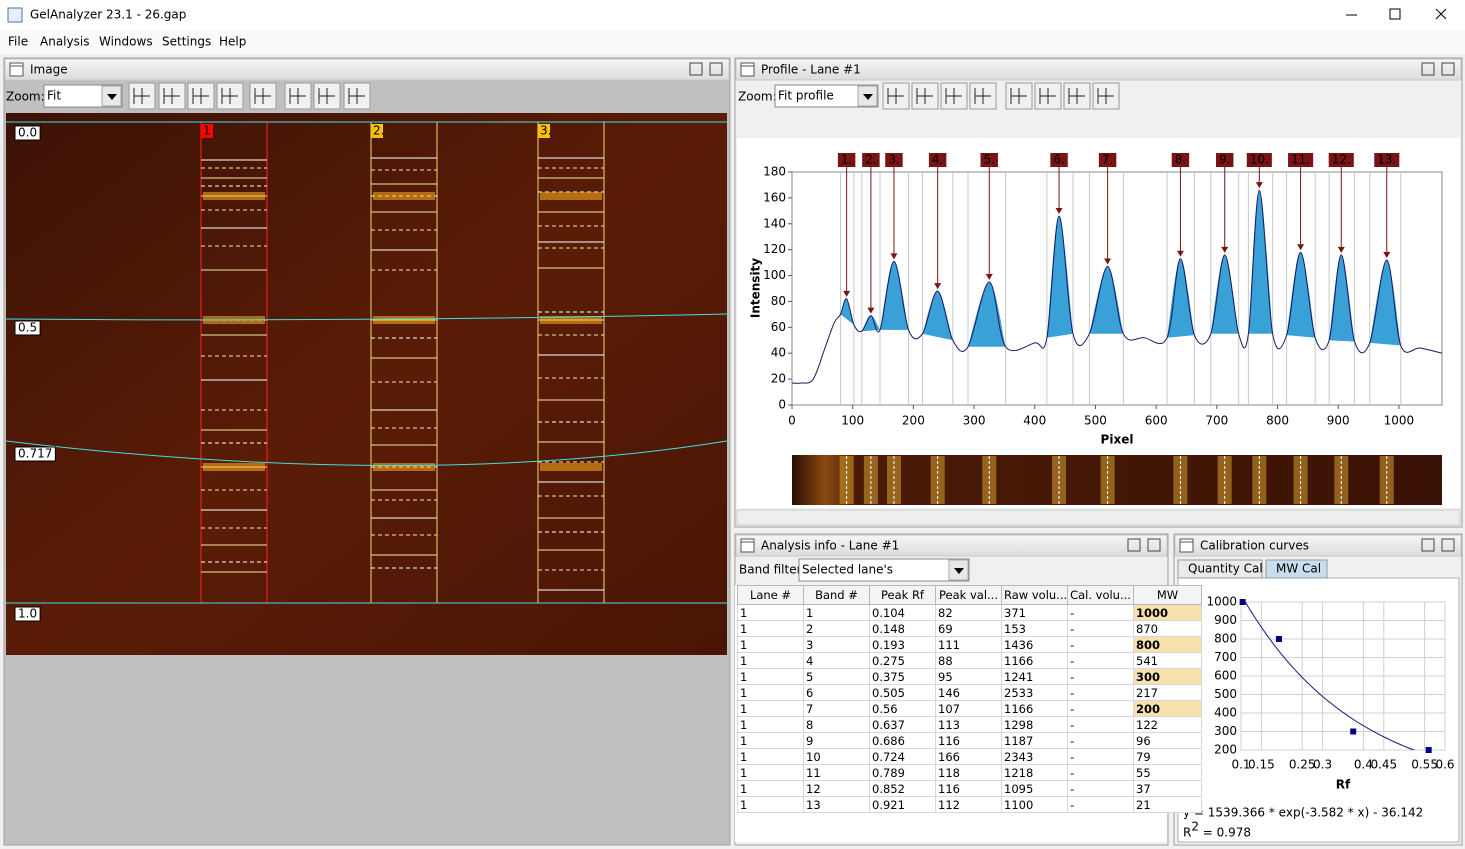 The width and height of the screenshot is (1465, 849). I want to click on menu-item: Help, so click(232, 42).